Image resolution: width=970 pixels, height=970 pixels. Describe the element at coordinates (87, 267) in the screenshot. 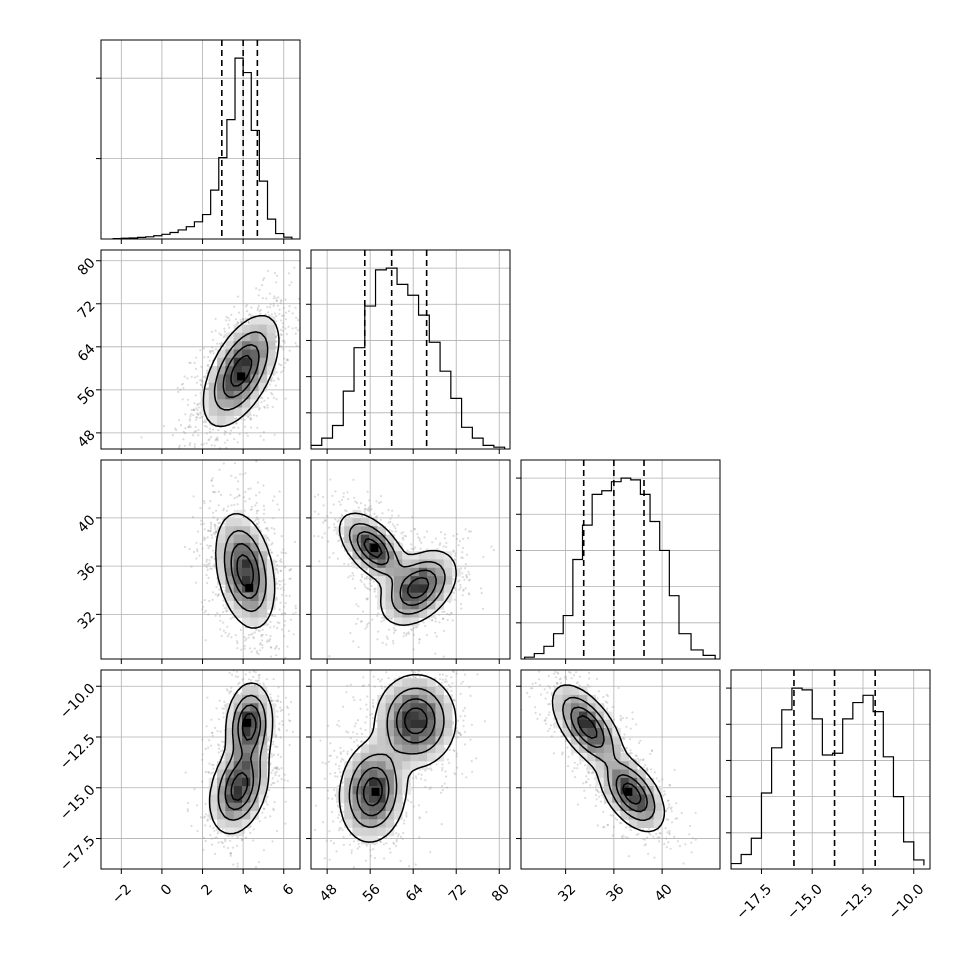

I see `y-tick-label: 80` at that location.